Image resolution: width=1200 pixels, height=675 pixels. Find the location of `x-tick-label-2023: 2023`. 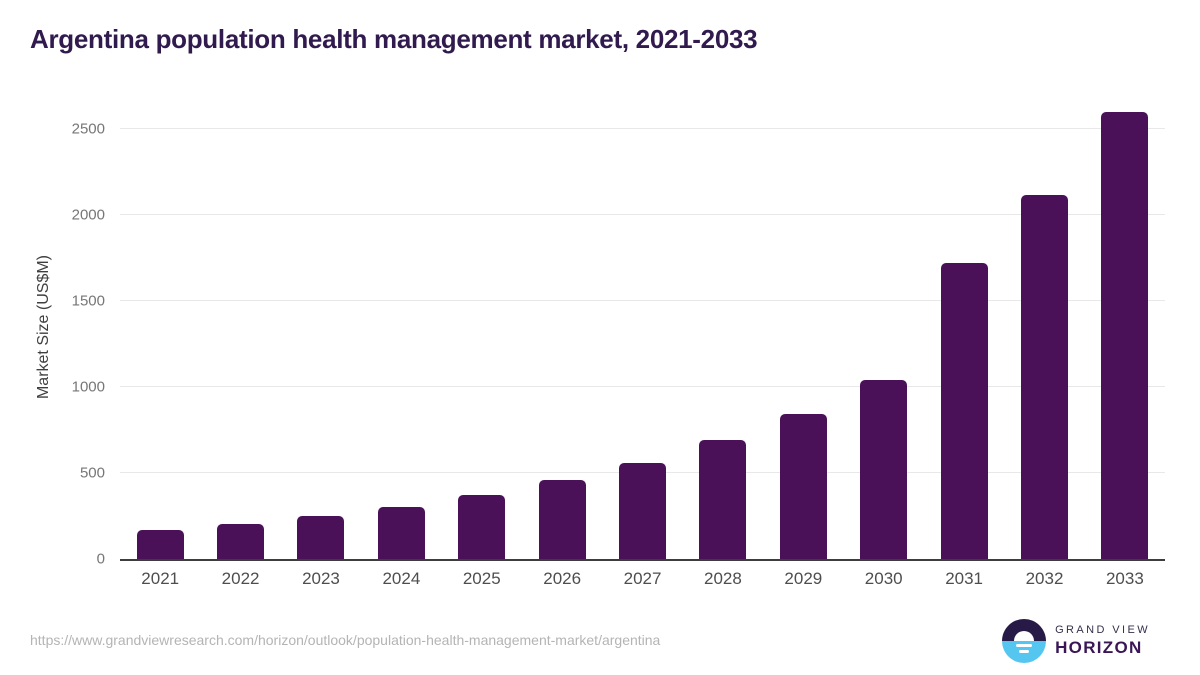

x-tick-label-2023: 2023 is located at coordinates (321, 578).